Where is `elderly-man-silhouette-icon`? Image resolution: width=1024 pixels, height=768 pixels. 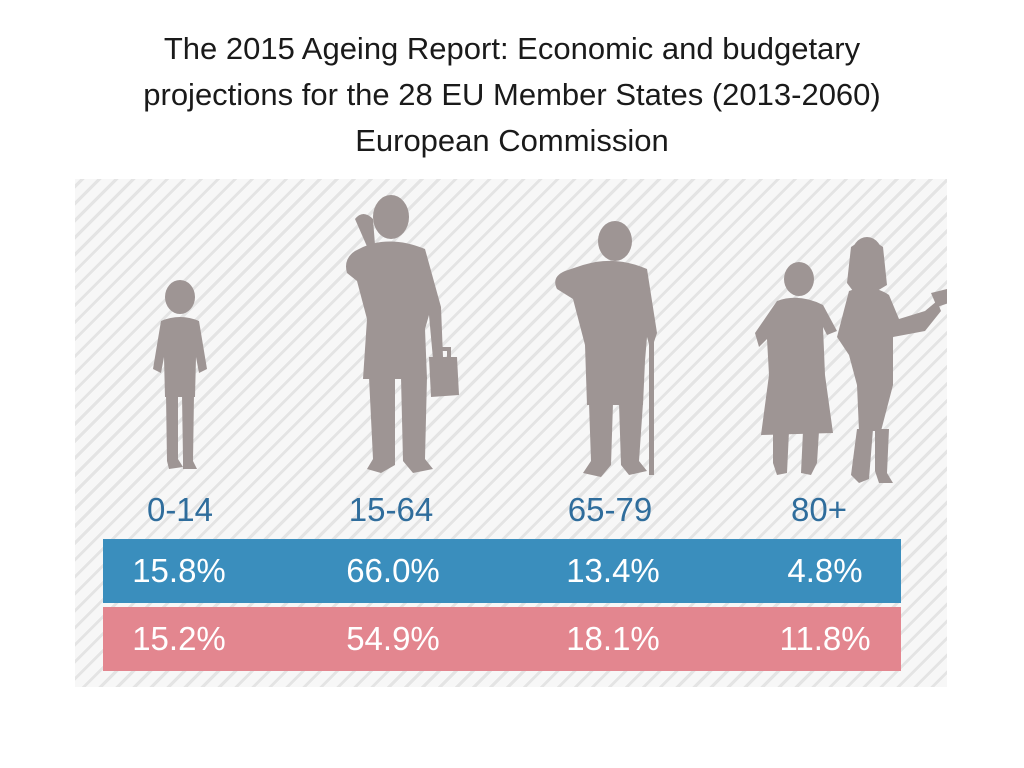
elderly-man-silhouette-icon is located at coordinates (608, 348).